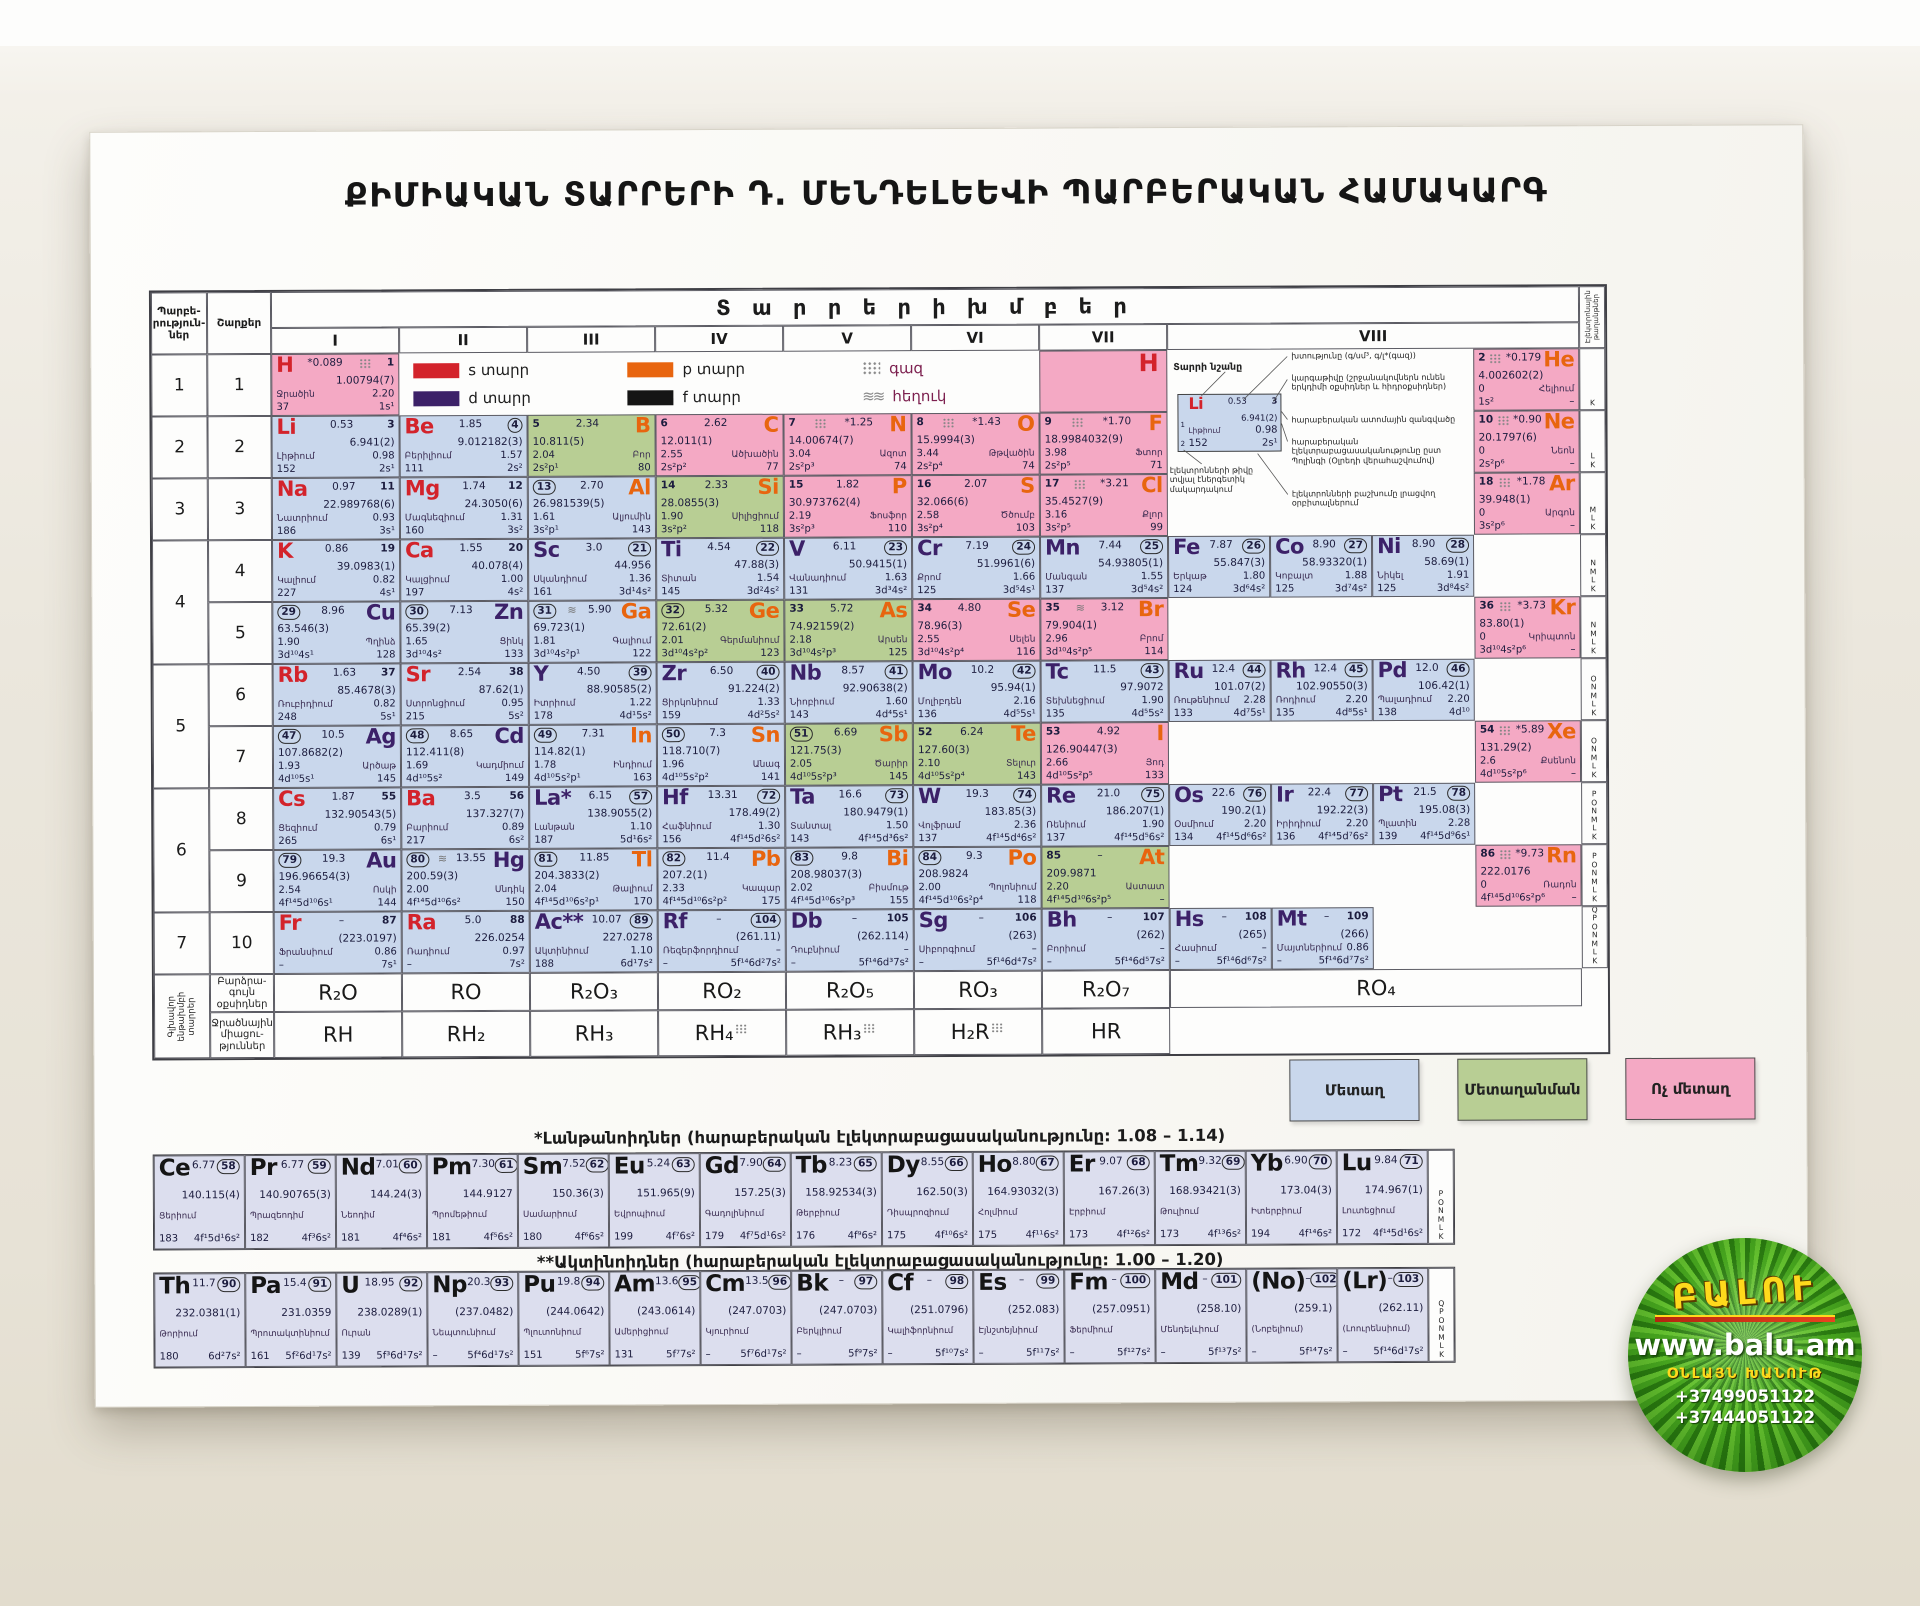 The width and height of the screenshot is (1920, 1606). I want to click on atomic-number: 69, so click(1233, 1162).